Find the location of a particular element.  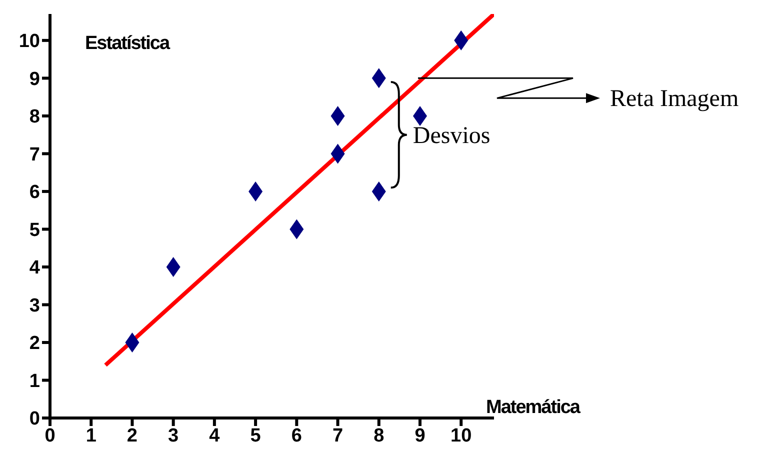

x-tick-label: 3 is located at coordinates (173, 435).